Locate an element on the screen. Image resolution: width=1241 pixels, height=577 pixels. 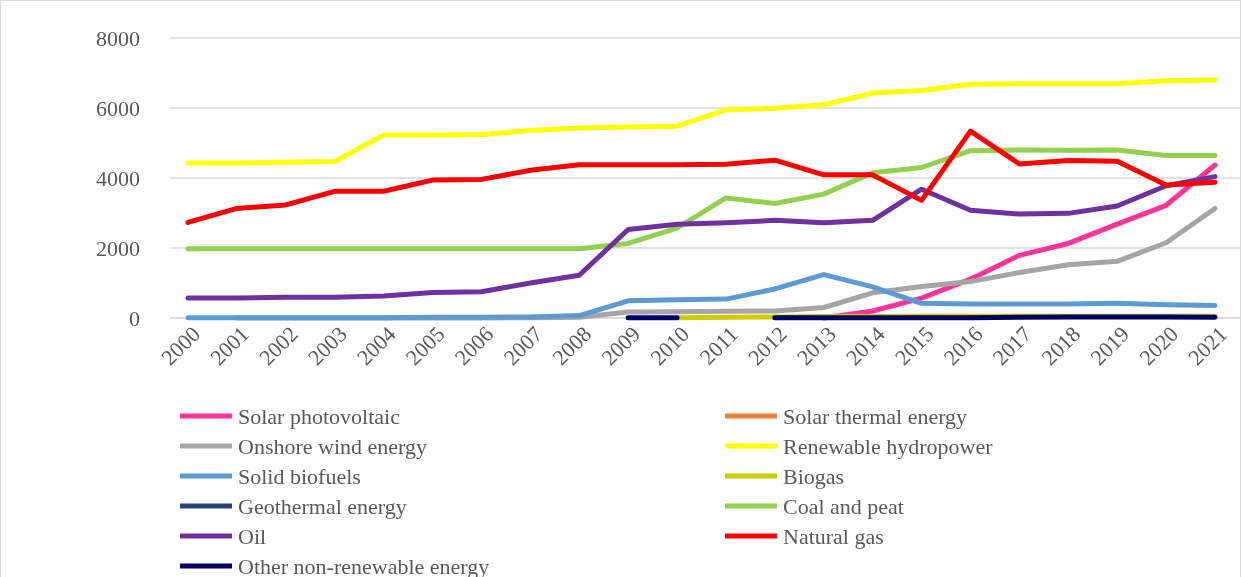
legend-label: Coal and peat is located at coordinates (843, 506).